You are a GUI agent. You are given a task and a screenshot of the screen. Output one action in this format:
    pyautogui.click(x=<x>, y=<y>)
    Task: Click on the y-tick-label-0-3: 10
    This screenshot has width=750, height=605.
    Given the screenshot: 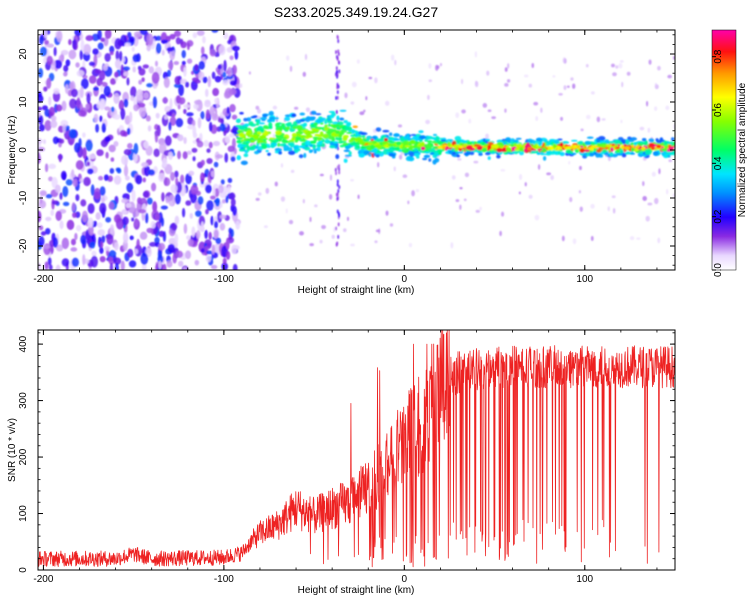 What is the action you would take?
    pyautogui.click(x=23, y=102)
    